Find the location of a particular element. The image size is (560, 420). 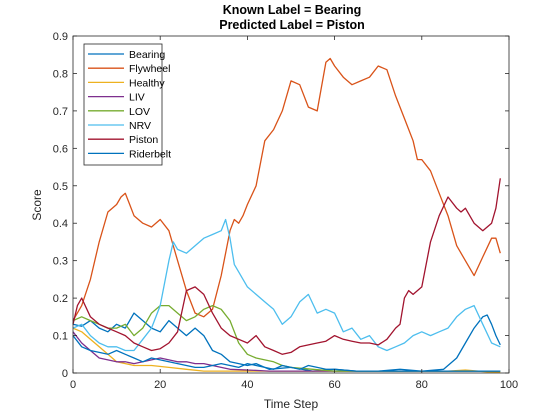

x-tick-label: 100 is located at coordinates (509, 385).